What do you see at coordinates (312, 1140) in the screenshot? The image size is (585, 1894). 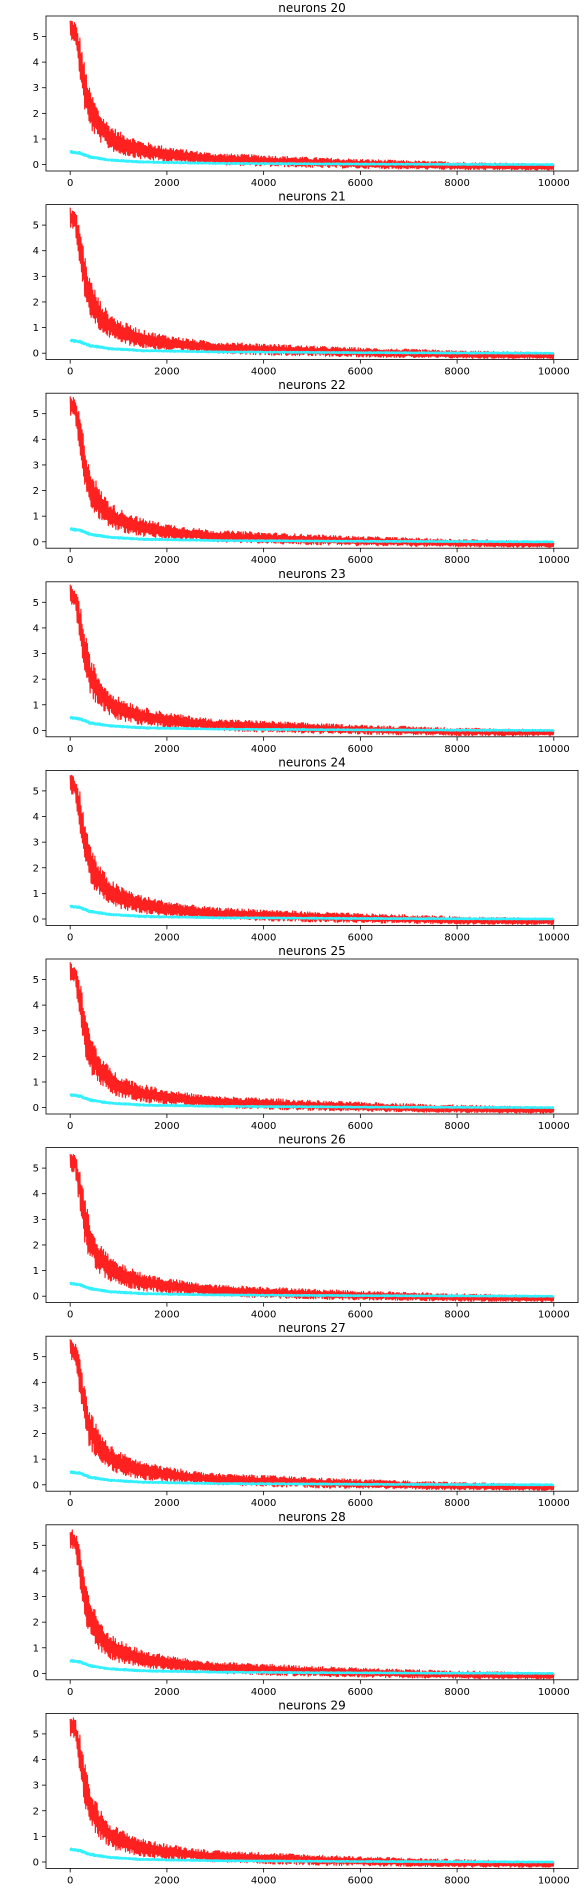 I see `subplot-title: neurons 26` at bounding box center [312, 1140].